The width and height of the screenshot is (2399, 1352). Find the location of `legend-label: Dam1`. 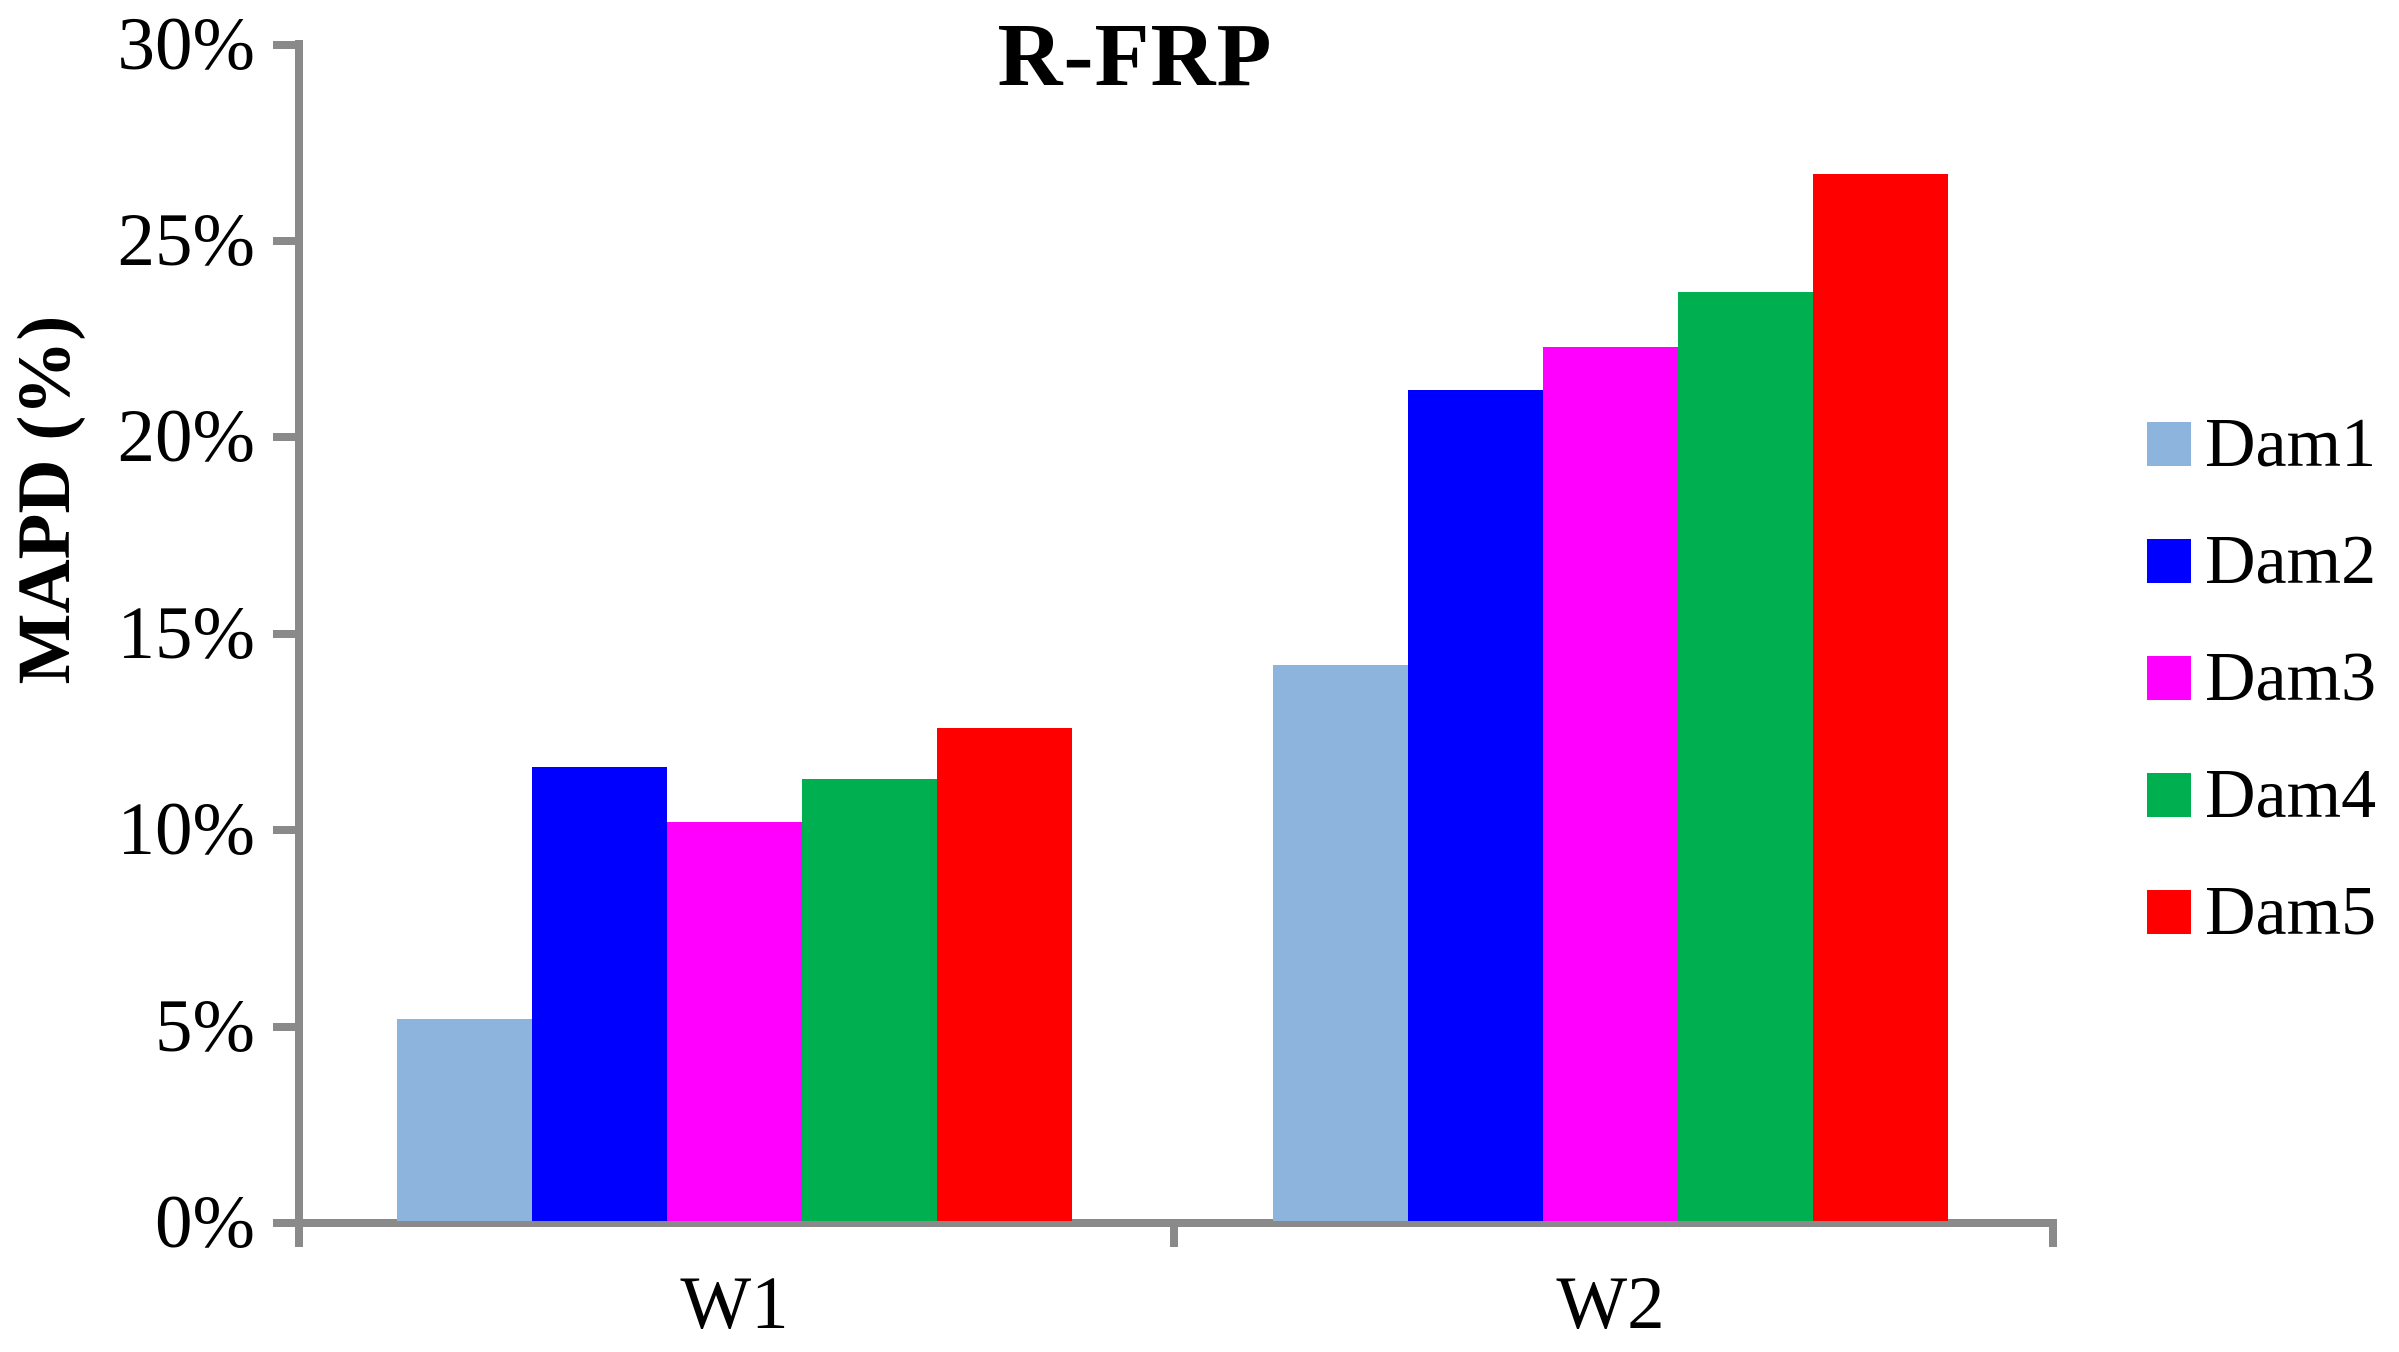

legend-label: Dam1 is located at coordinates (2291, 443).